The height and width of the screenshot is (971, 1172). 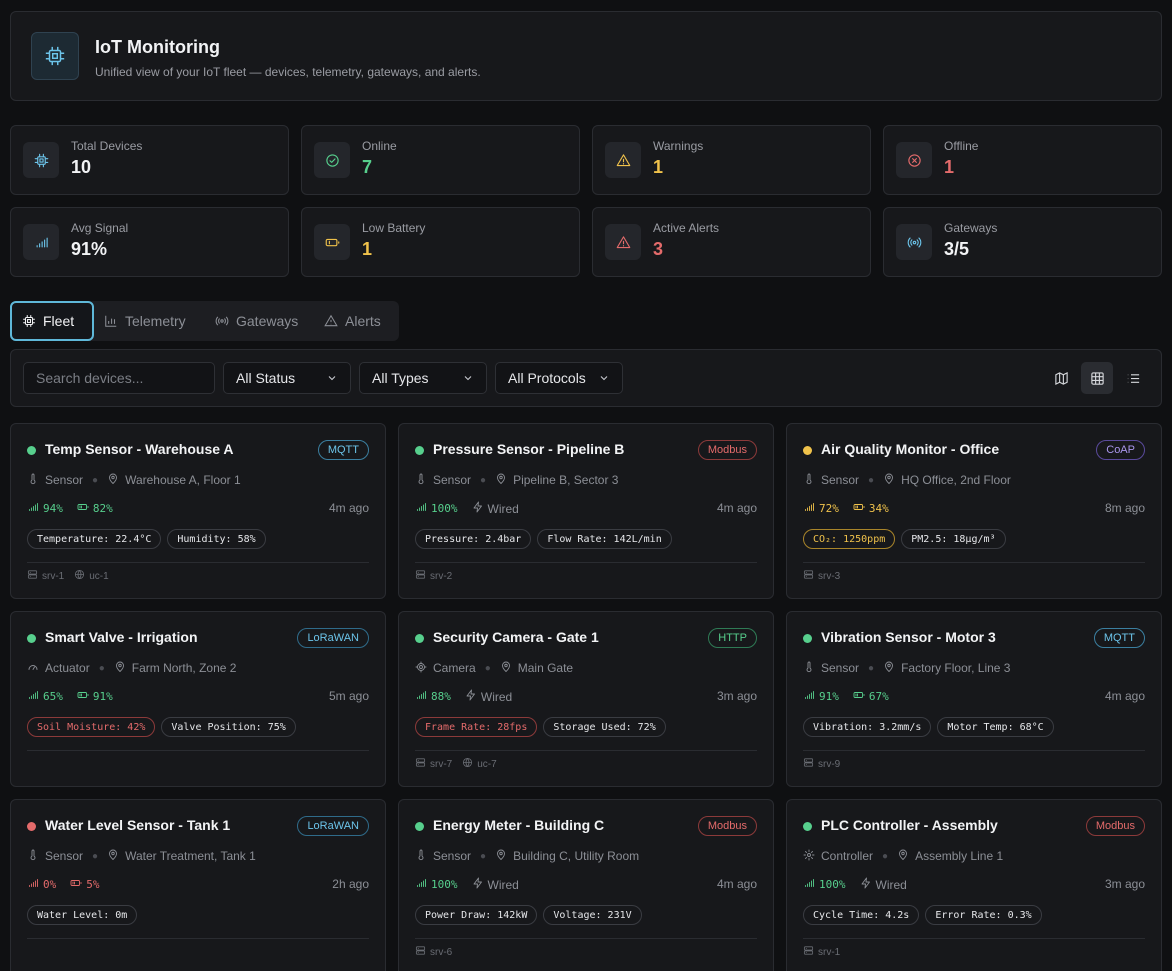 What do you see at coordinates (228, 727) in the screenshot?
I see `reading-tag: Valve Position: 75%` at bounding box center [228, 727].